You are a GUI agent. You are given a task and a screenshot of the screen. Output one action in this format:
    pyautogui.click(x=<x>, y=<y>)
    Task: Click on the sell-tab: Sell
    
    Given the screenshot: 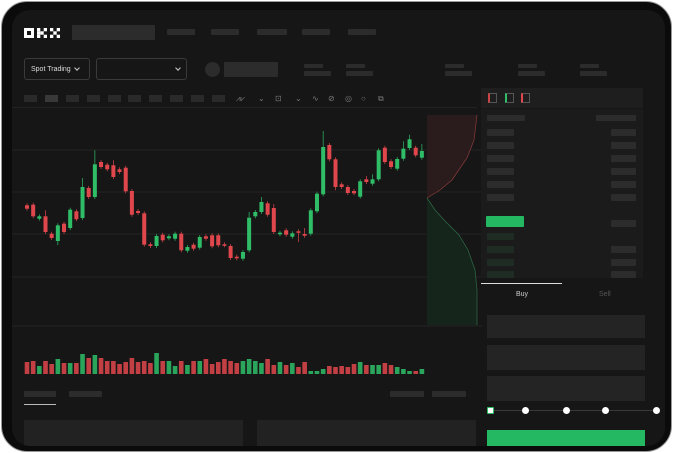 What is the action you would take?
    pyautogui.click(x=605, y=294)
    